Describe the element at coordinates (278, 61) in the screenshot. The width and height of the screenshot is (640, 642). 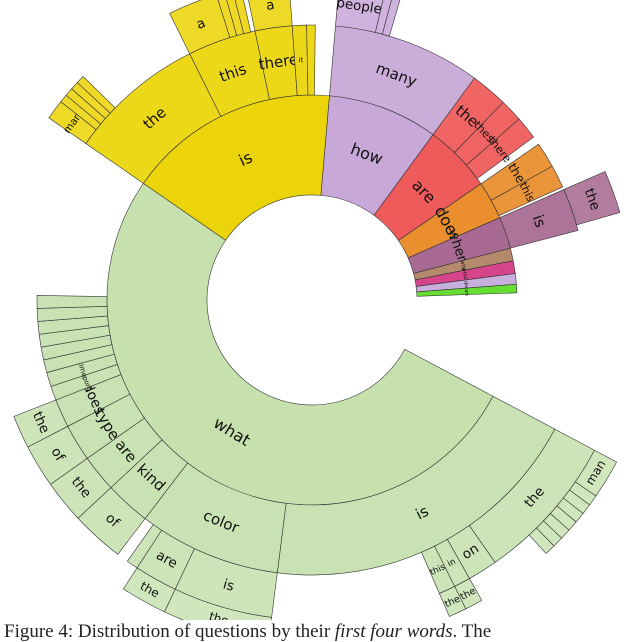
I see `sunburst-label-root-is-there: there` at that location.